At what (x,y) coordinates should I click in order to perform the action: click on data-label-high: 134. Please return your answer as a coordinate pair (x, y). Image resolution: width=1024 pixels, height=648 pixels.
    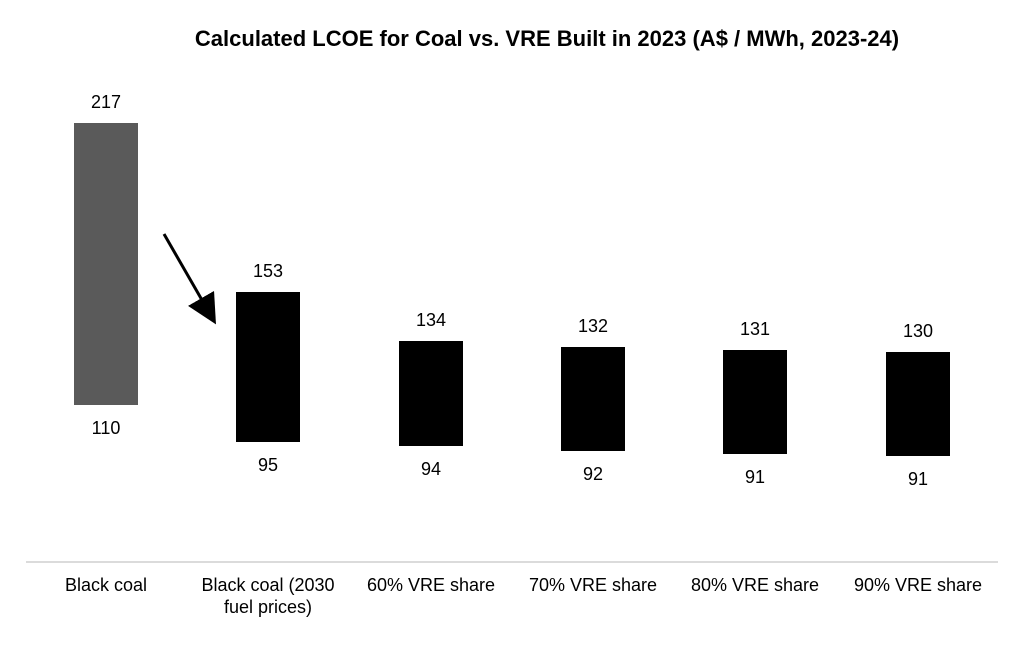
    Looking at the image, I should click on (431, 320).